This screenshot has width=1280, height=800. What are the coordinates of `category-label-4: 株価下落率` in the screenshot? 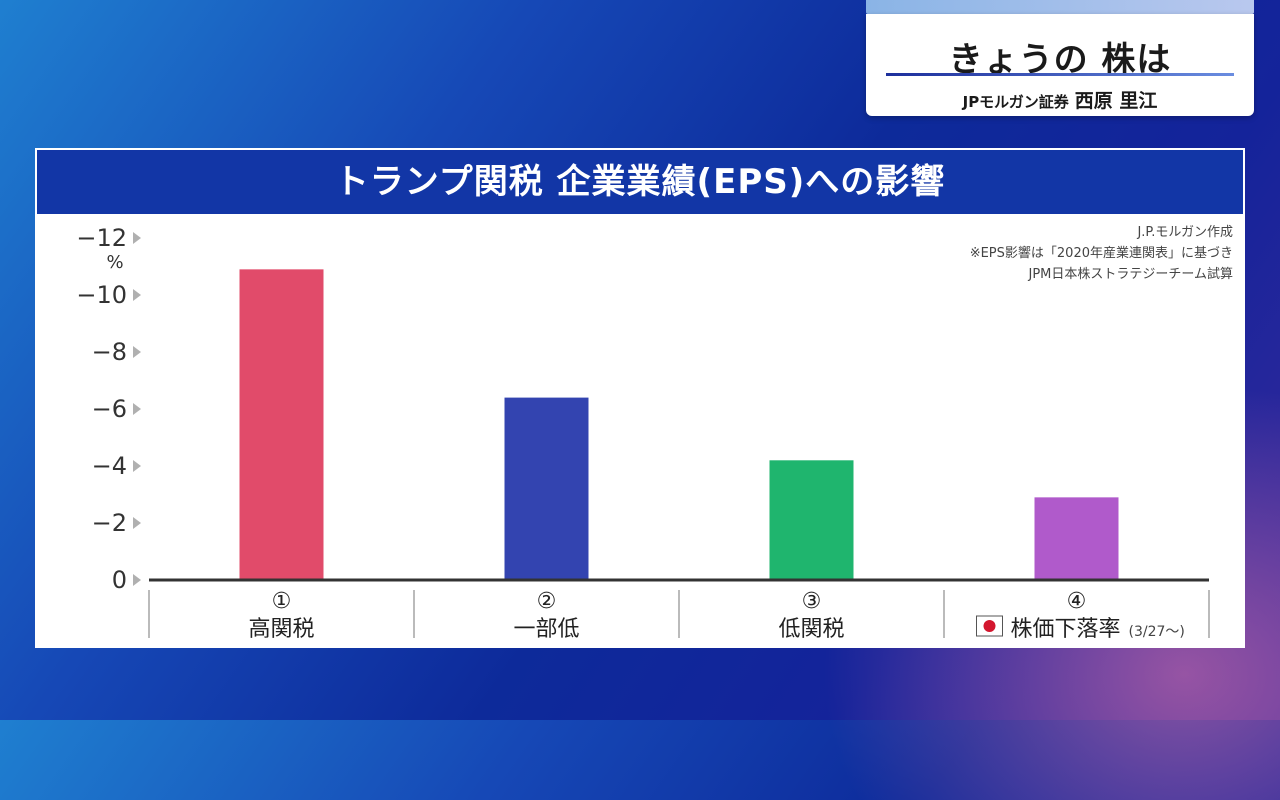 It's located at (1066, 629).